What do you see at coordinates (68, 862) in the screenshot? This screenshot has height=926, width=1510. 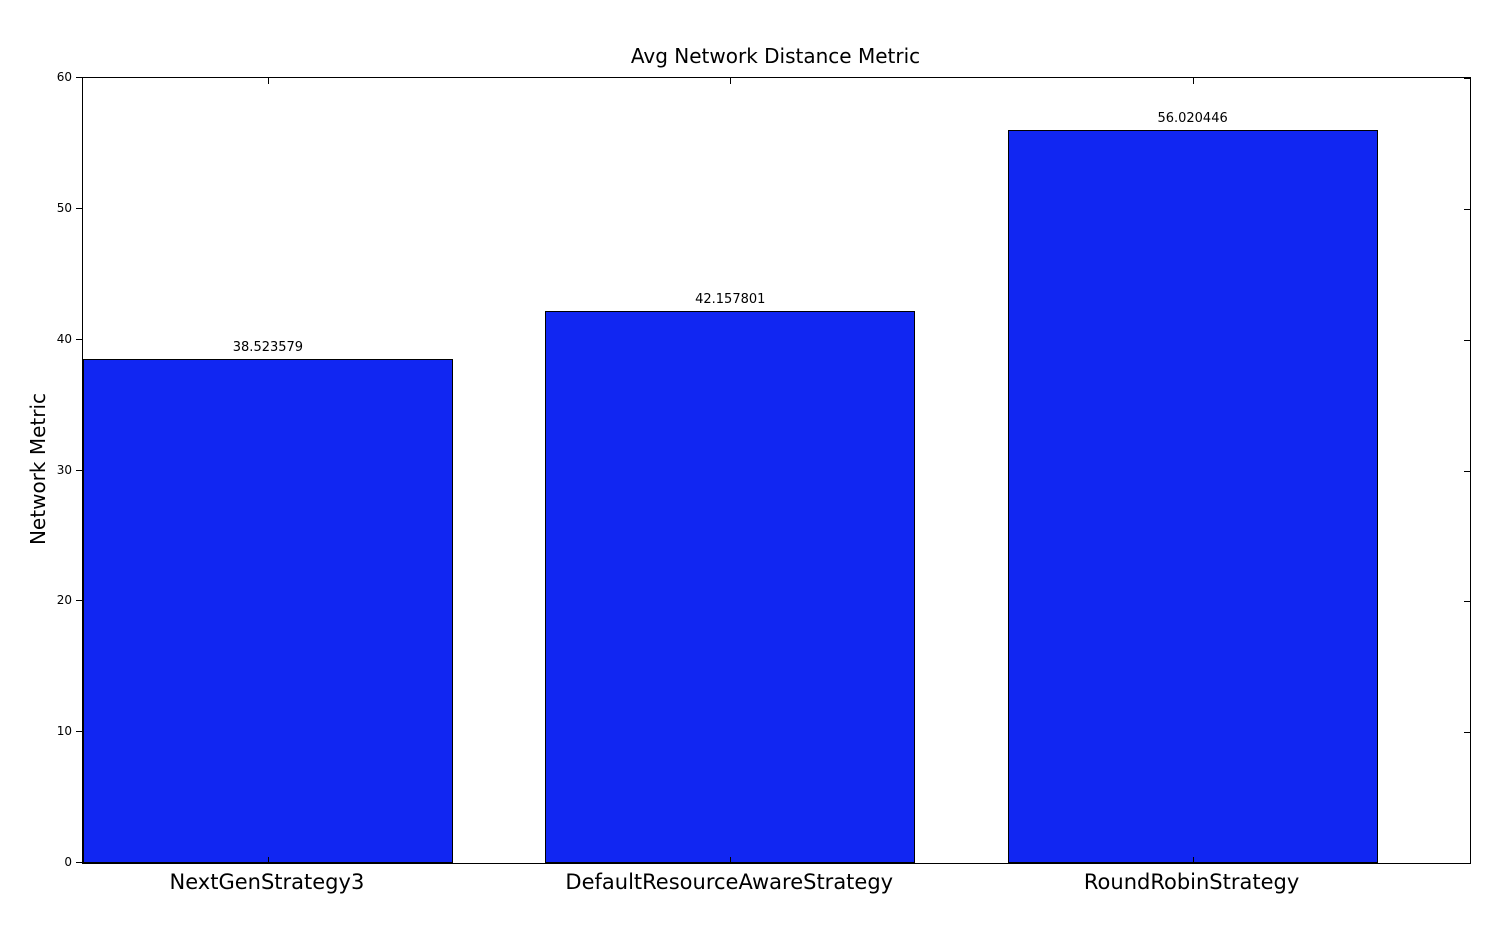 I see `y-tick-label: 0` at bounding box center [68, 862].